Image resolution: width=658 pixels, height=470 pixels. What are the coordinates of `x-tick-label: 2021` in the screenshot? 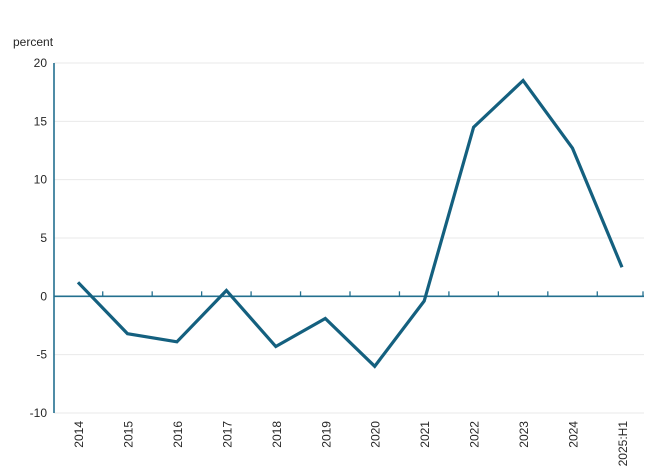 It's located at (425, 434).